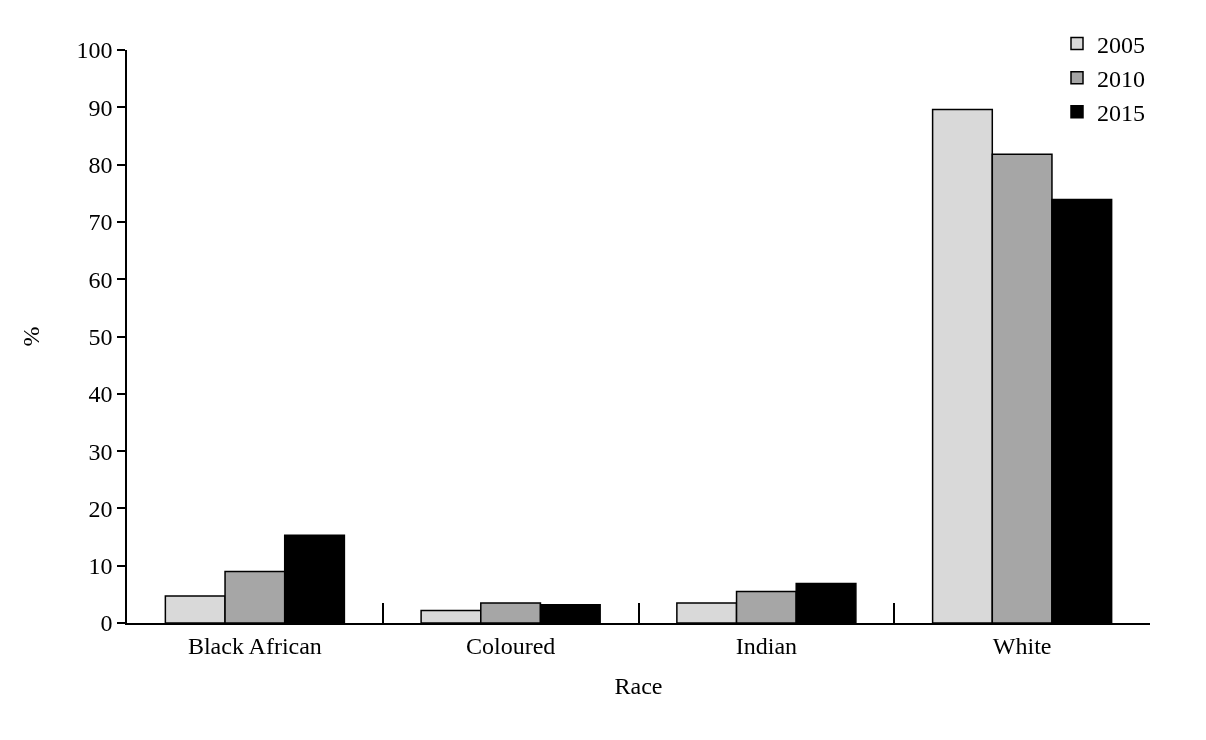 Image resolution: width=1206 pixels, height=740 pixels. I want to click on legend-label: 2005, so click(1121, 44).